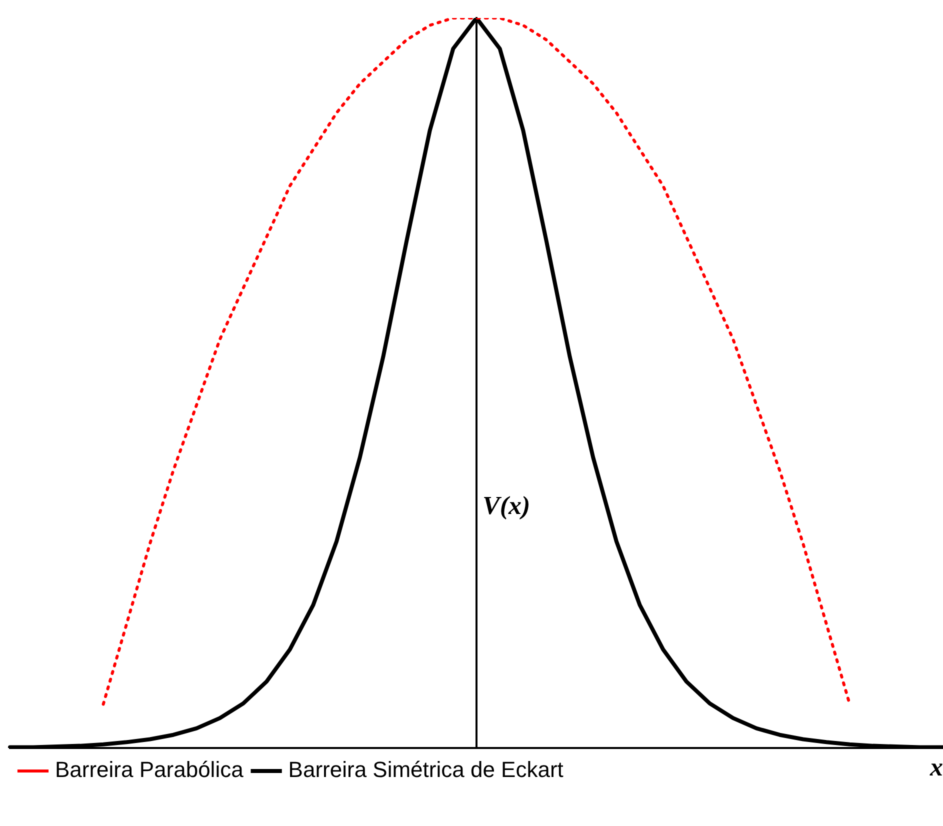 This screenshot has width=943, height=826. Describe the element at coordinates (936, 767) in the screenshot. I see `x-axis-title: x` at that location.